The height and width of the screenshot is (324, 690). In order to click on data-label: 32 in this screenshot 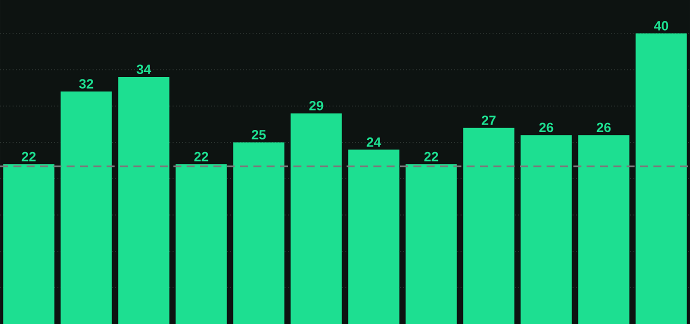, I will do `click(86, 84)`.